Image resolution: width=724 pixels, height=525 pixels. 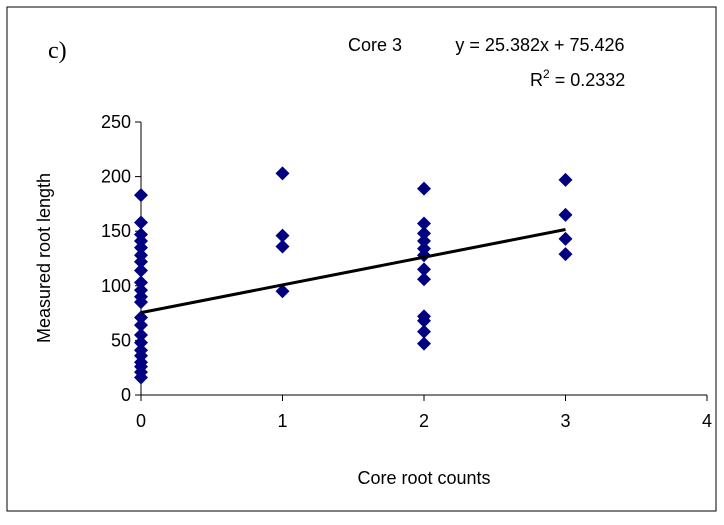 I want to click on x-tick-label: 4, so click(x=707, y=421).